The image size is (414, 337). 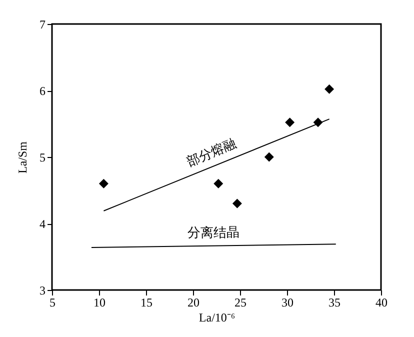 I want to click on y-tick-label: 6, so click(x=43, y=91).